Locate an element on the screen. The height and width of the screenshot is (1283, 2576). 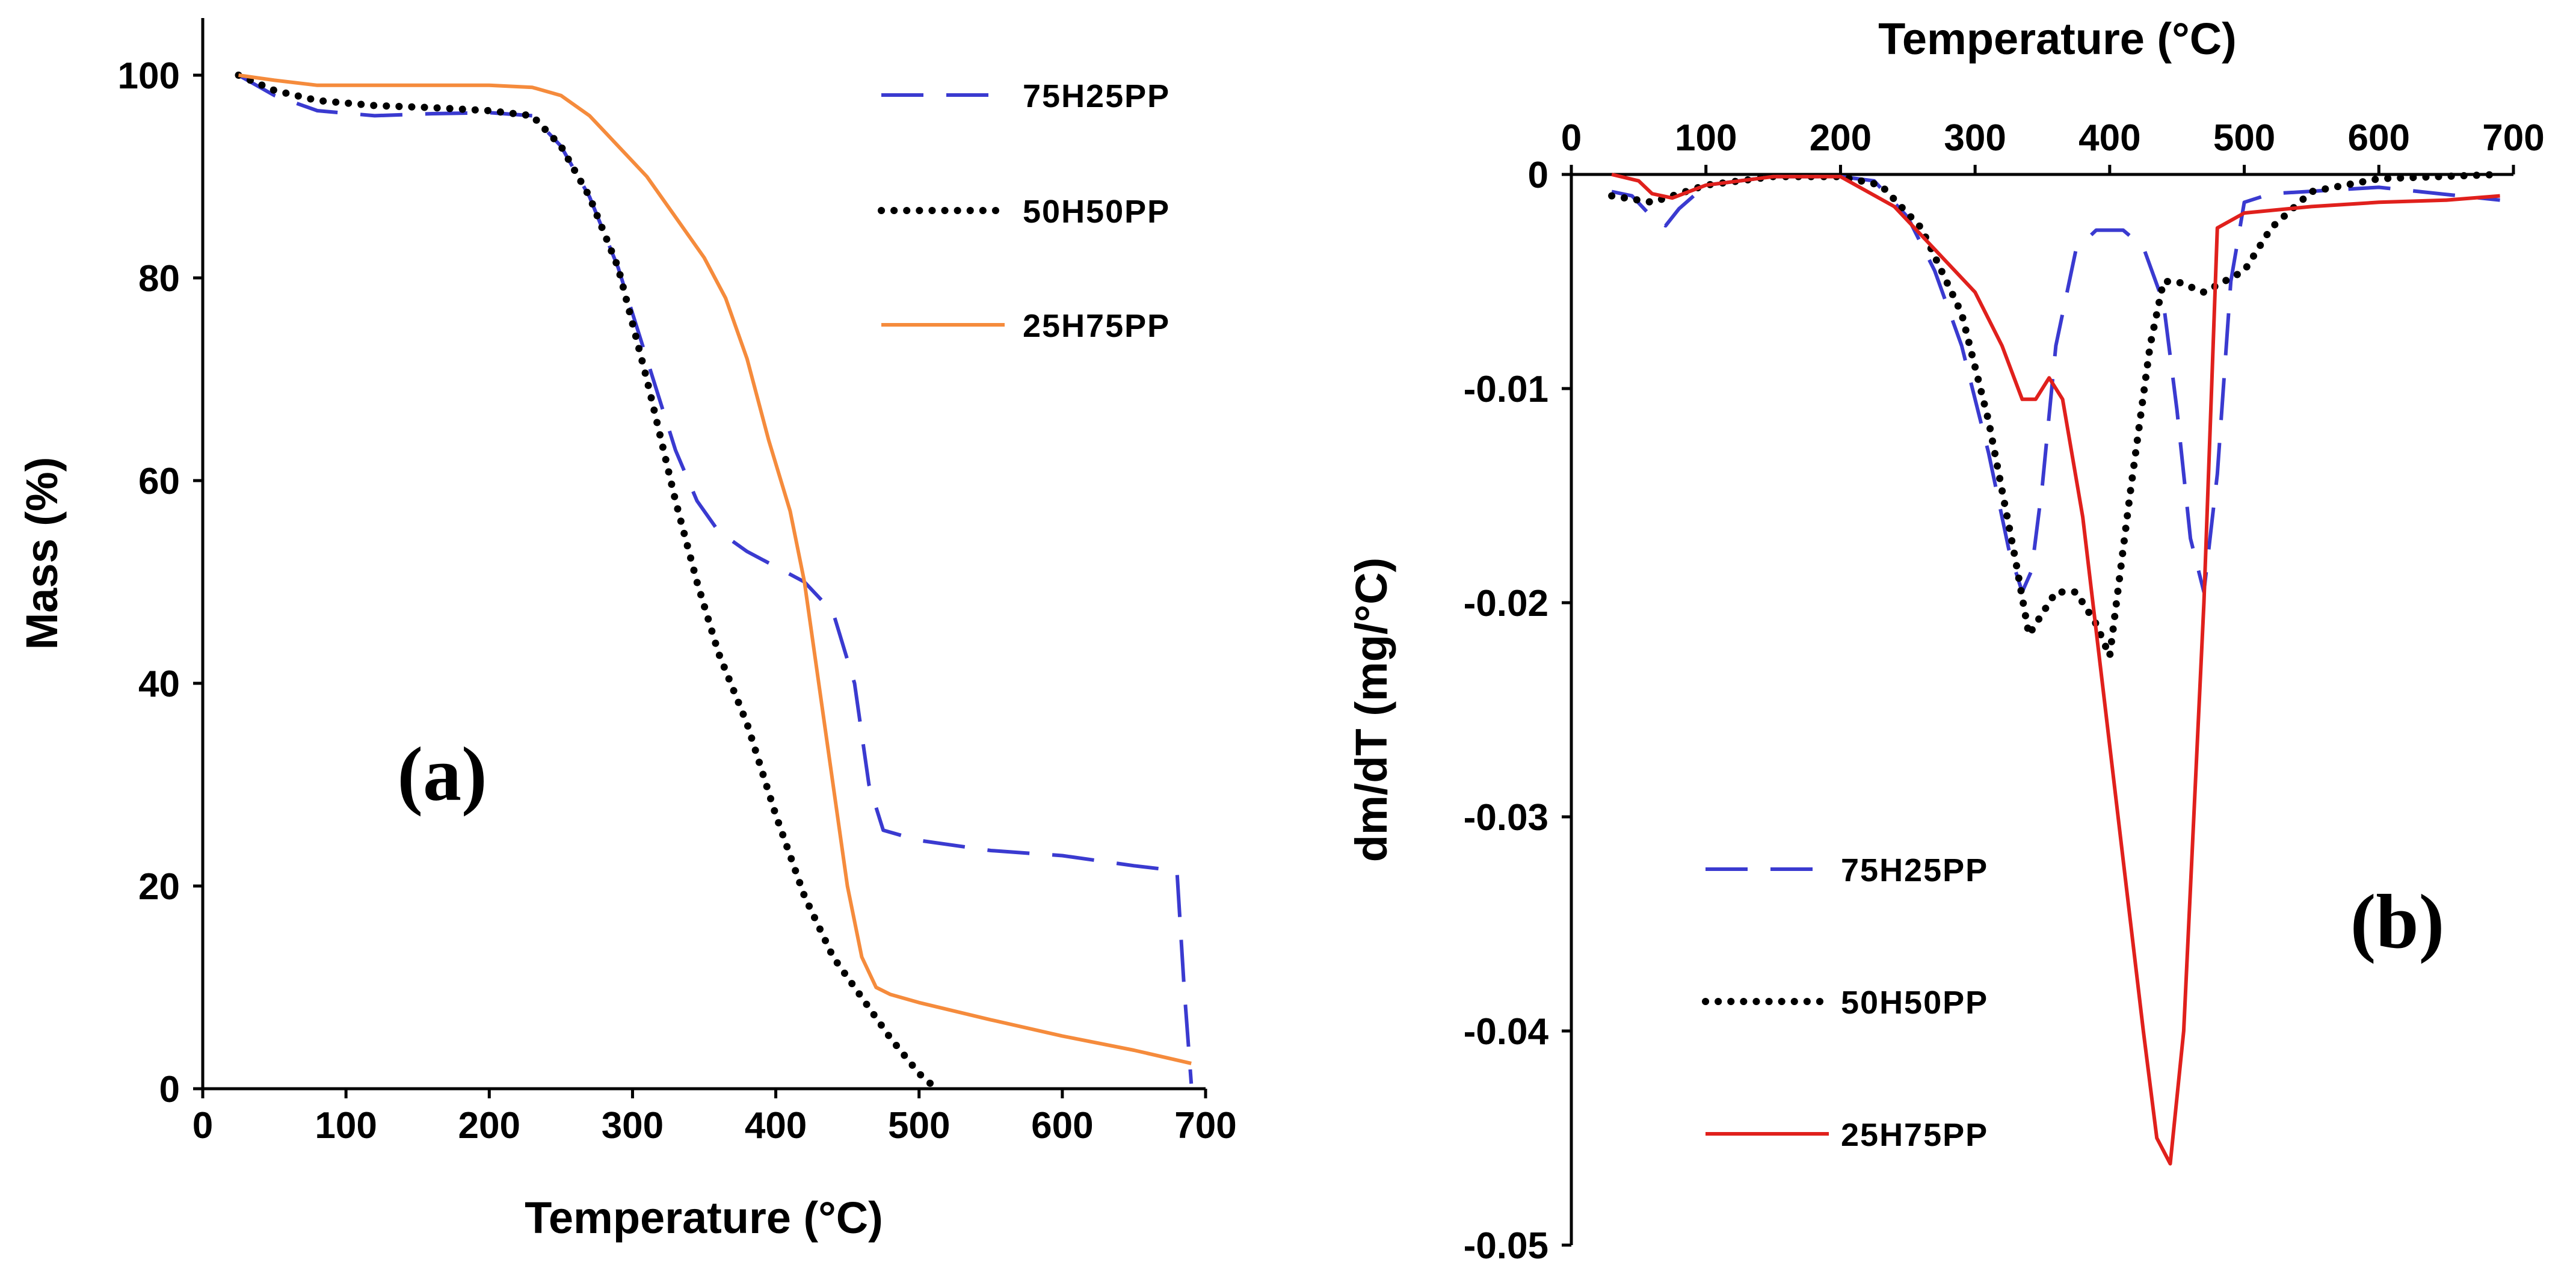
panel-a-legend: 75H25PP 50H50PP 25H75PP is located at coordinates (1024, 211).